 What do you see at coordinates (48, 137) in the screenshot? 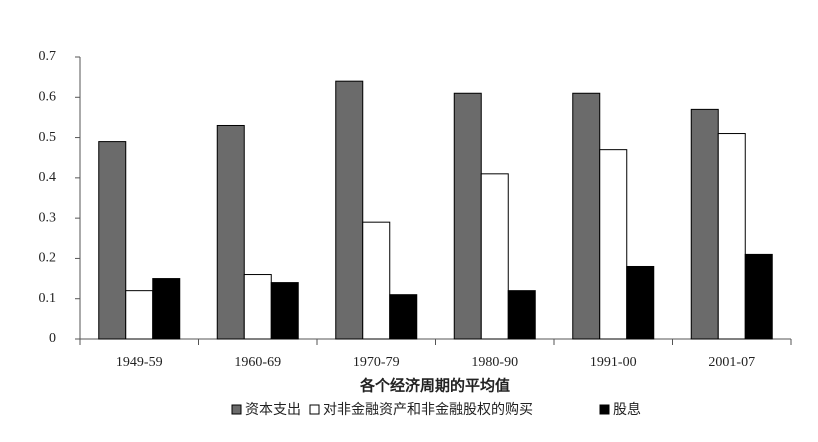
I see `y-tick-label: 0.5` at bounding box center [48, 137].